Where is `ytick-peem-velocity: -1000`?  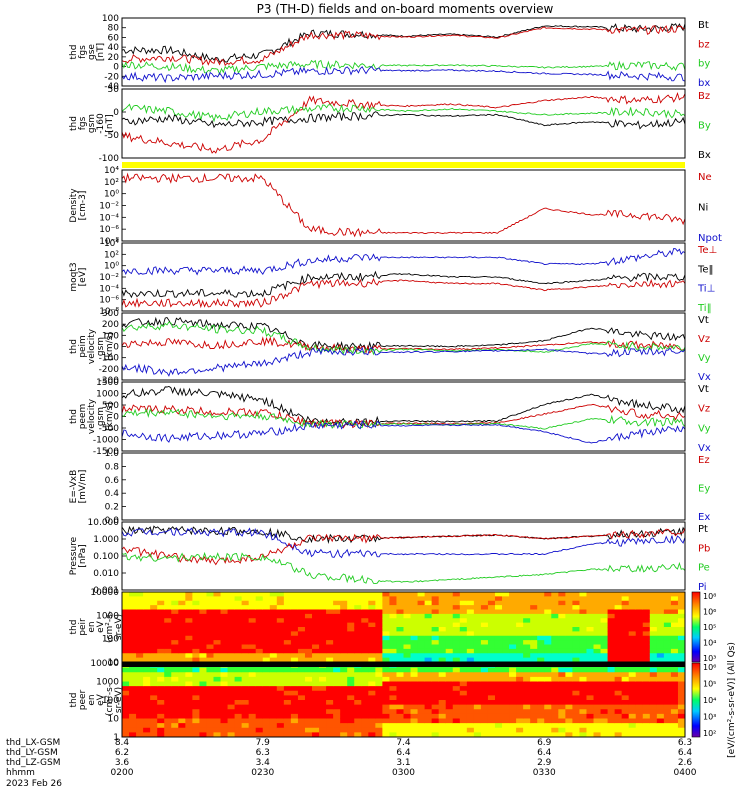
ytick-peem-velocity: -1000 is located at coordinates (106, 441).